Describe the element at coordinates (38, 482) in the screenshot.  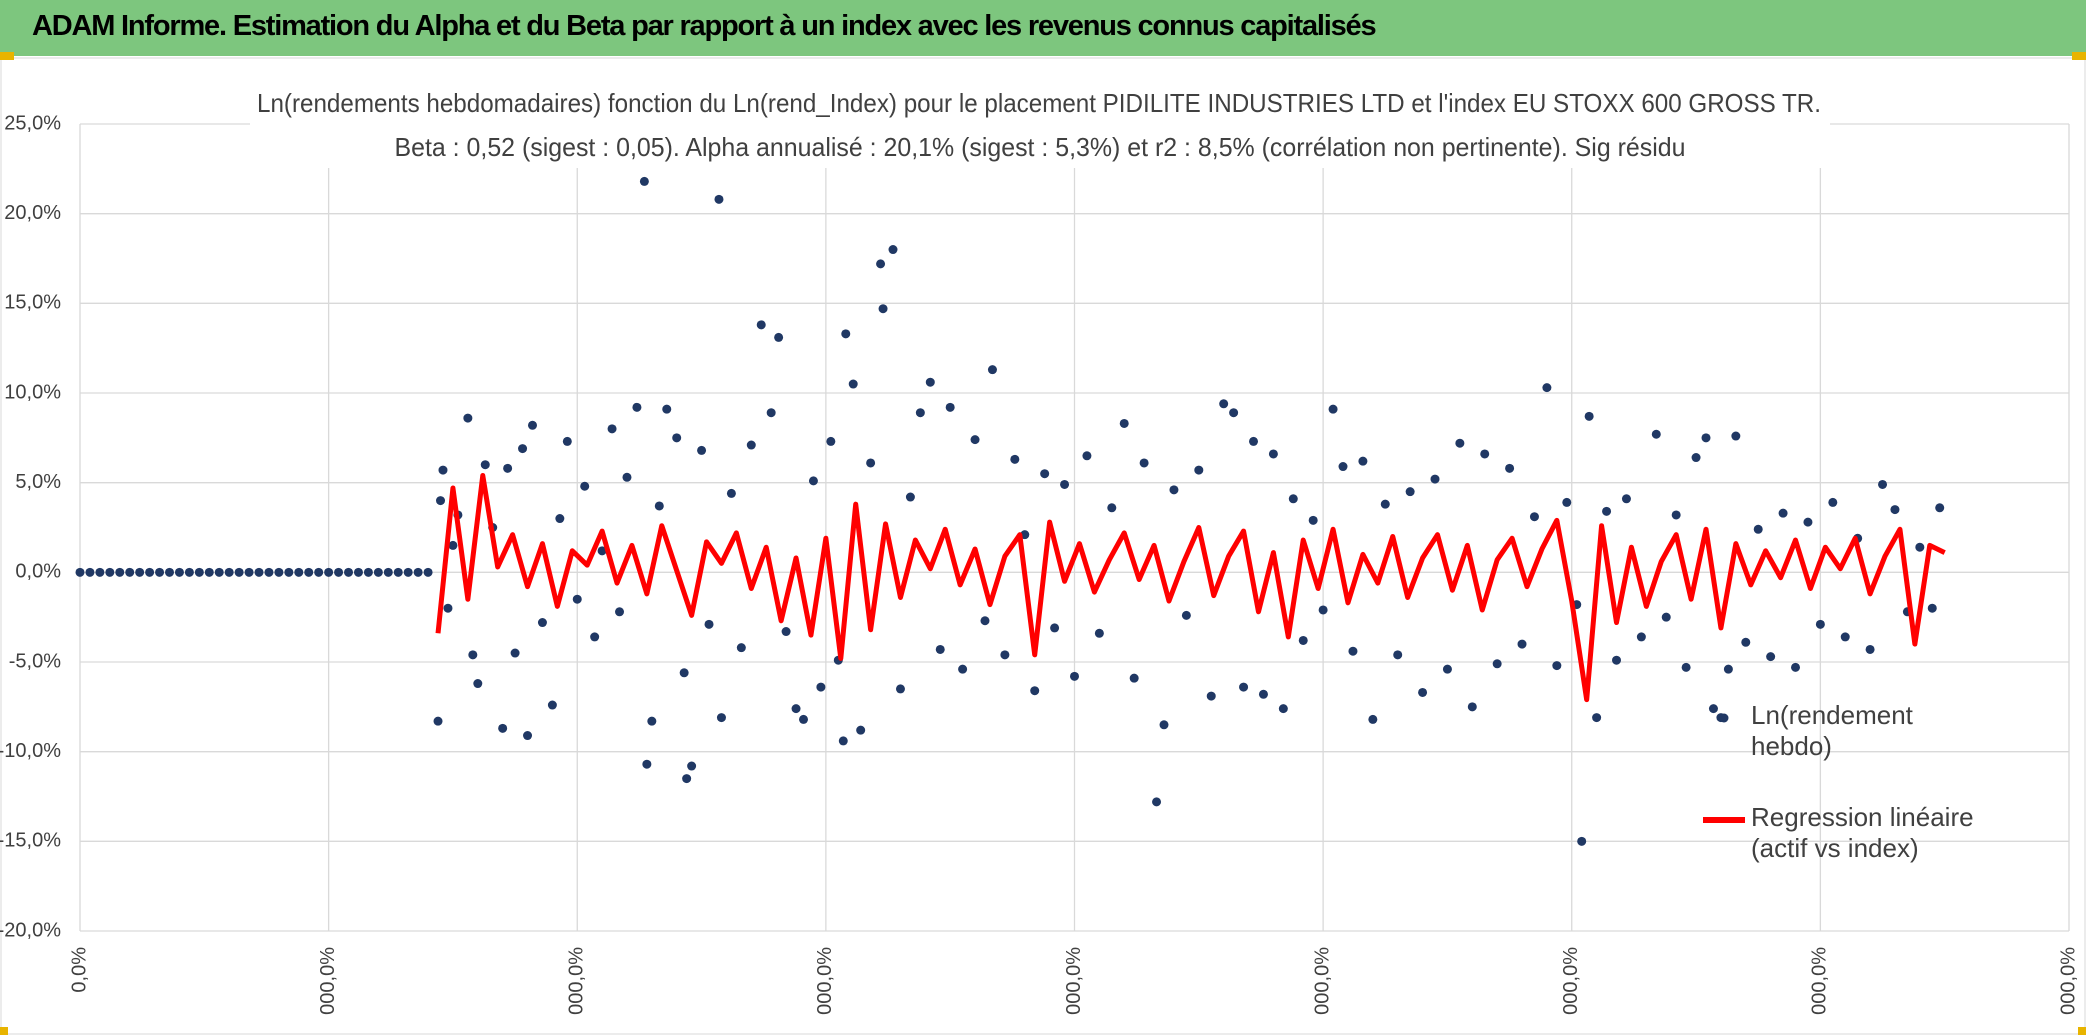
I see `y-tick-label: 5,0%` at that location.